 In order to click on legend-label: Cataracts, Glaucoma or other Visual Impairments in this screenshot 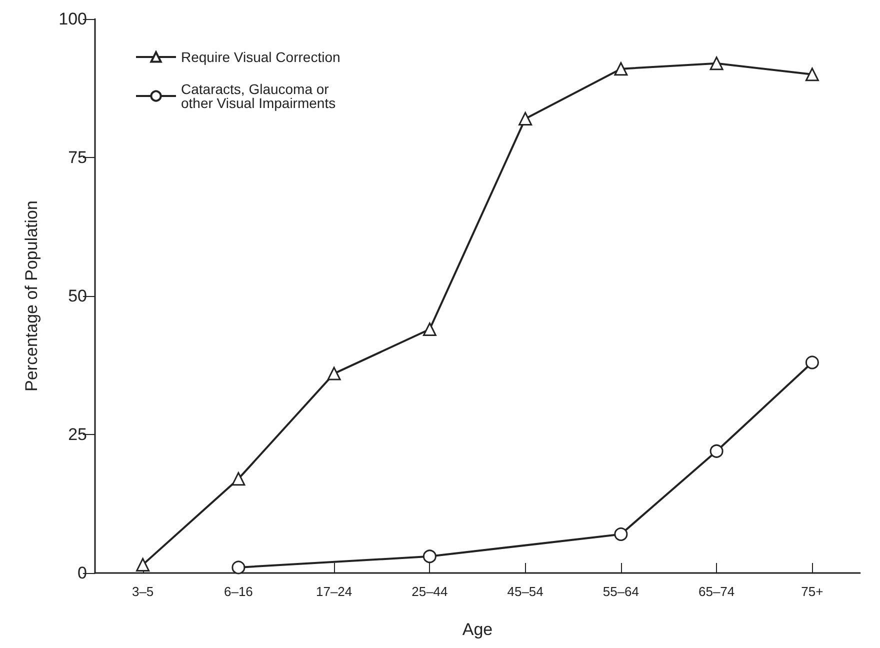, I will do `click(258, 96)`.